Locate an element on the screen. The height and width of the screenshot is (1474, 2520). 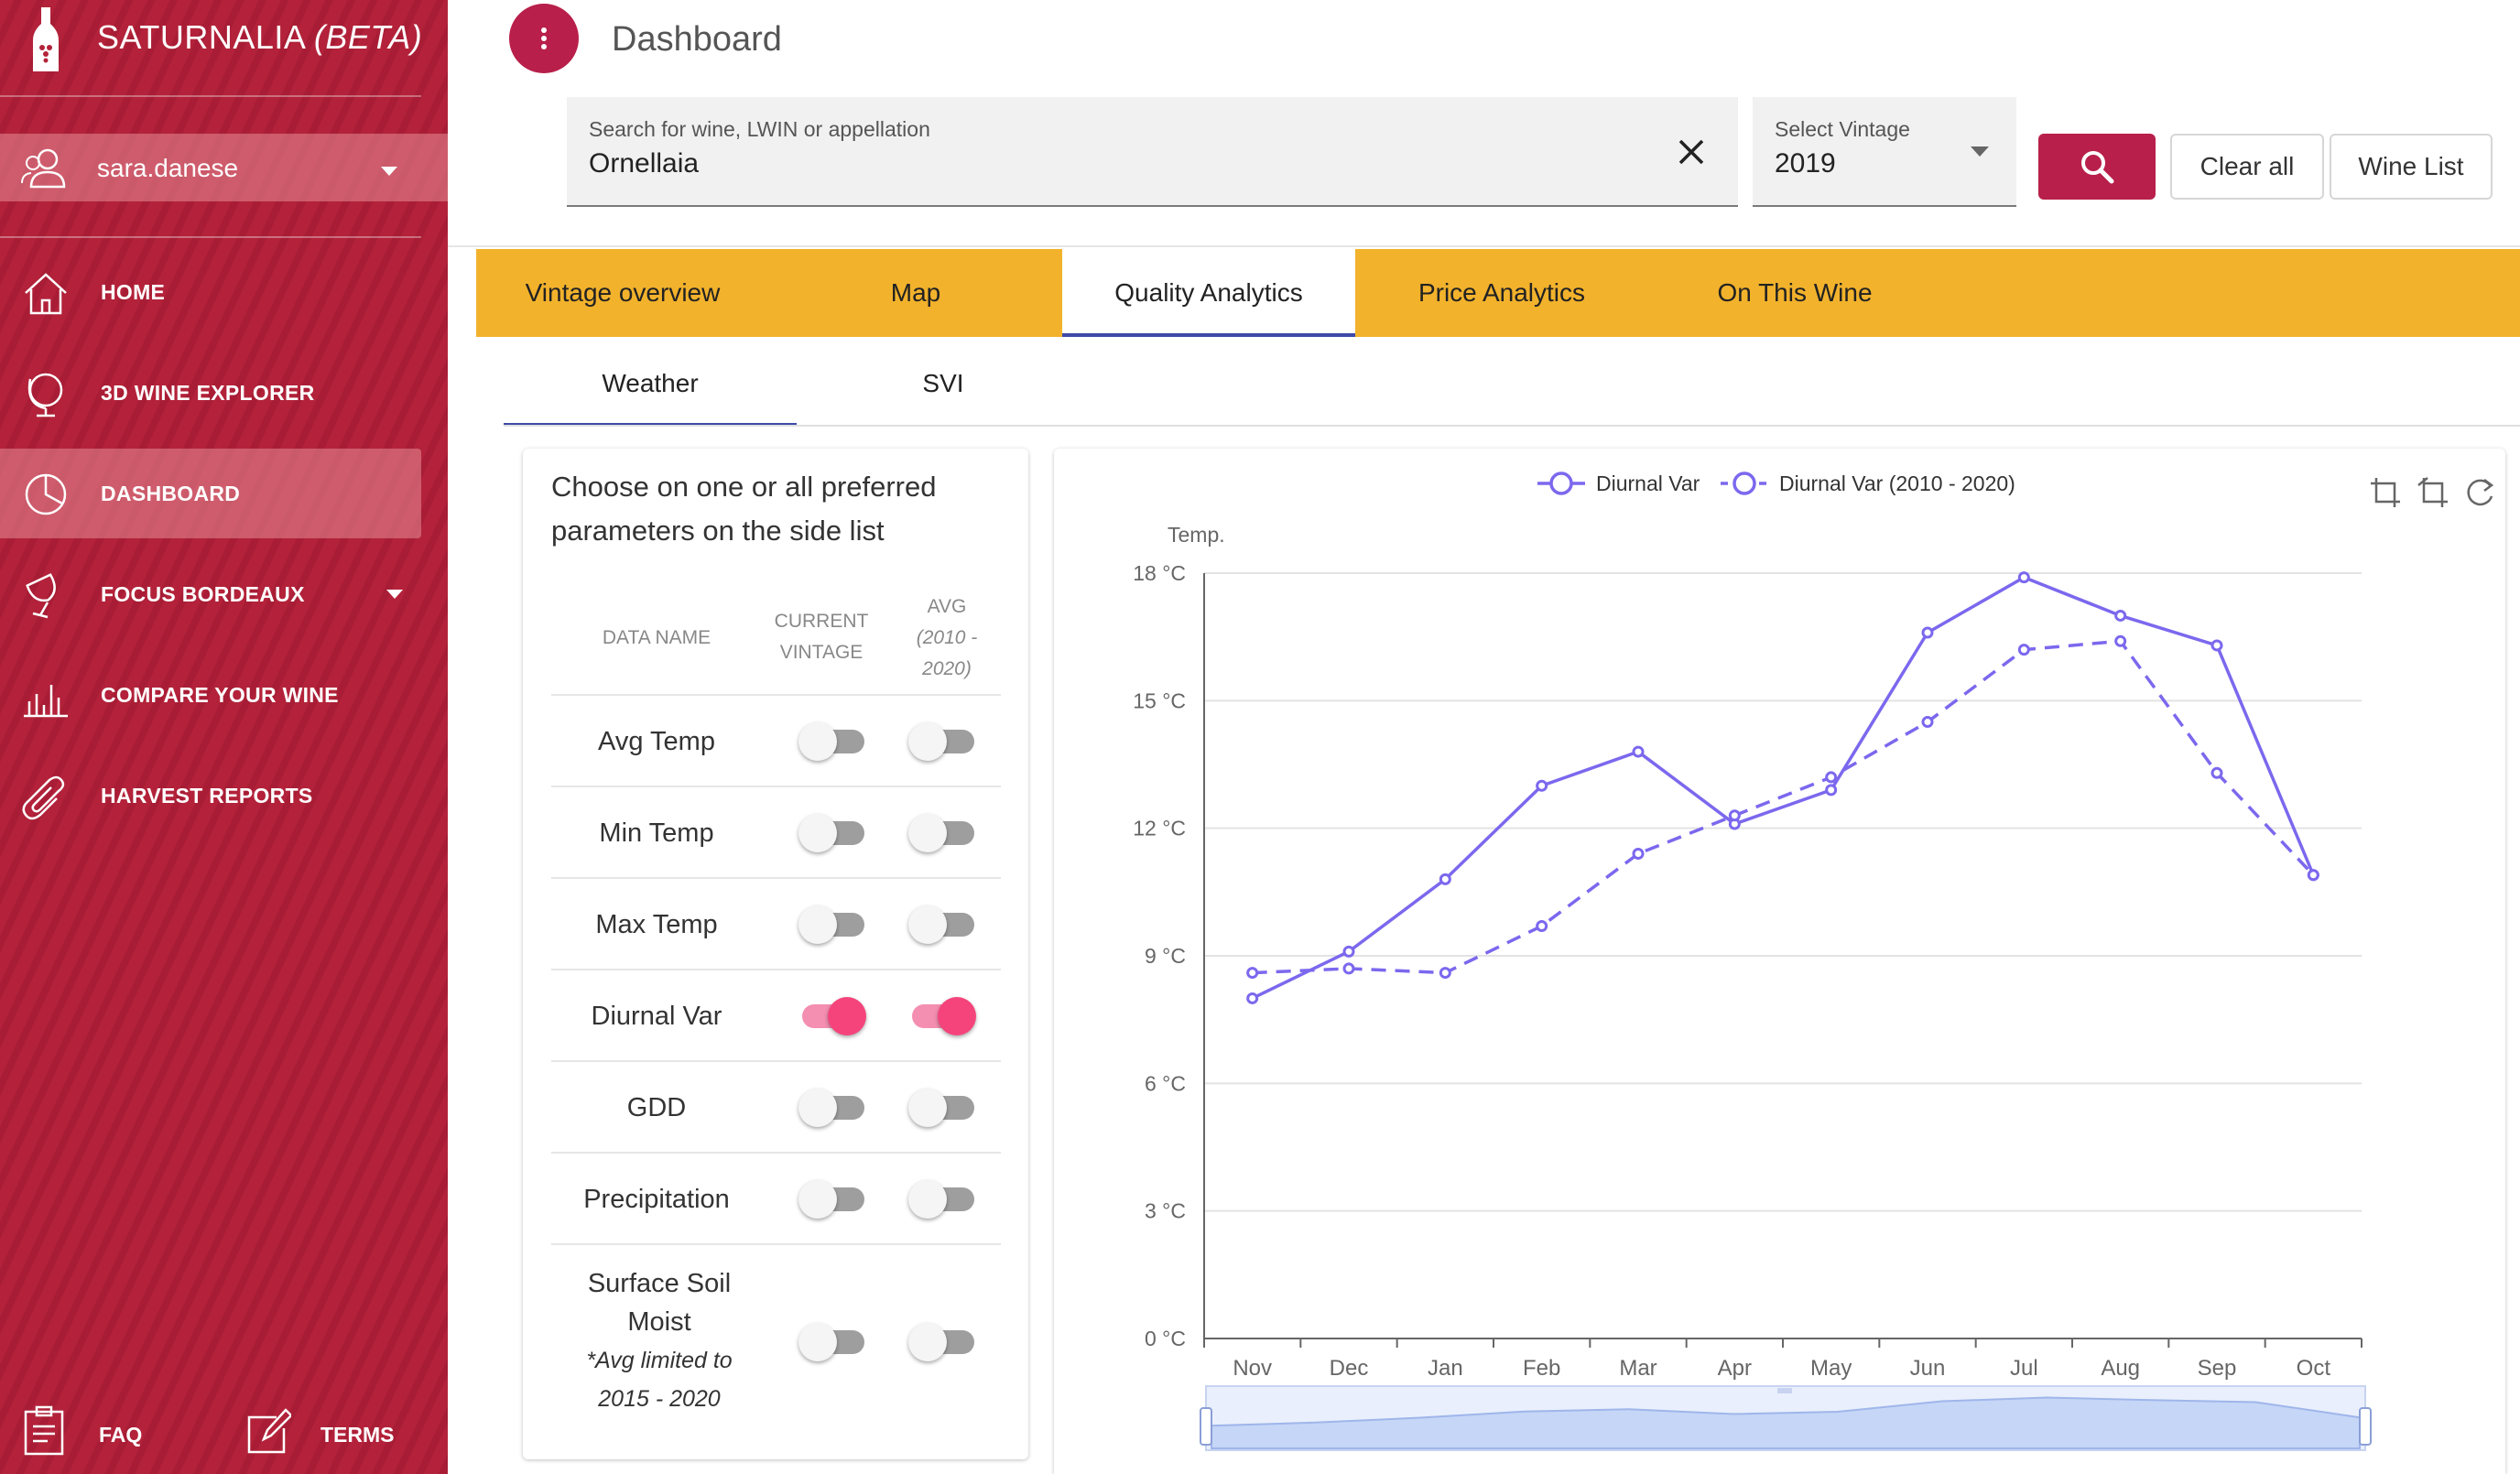
search-input is located at coordinates (1092, 163).